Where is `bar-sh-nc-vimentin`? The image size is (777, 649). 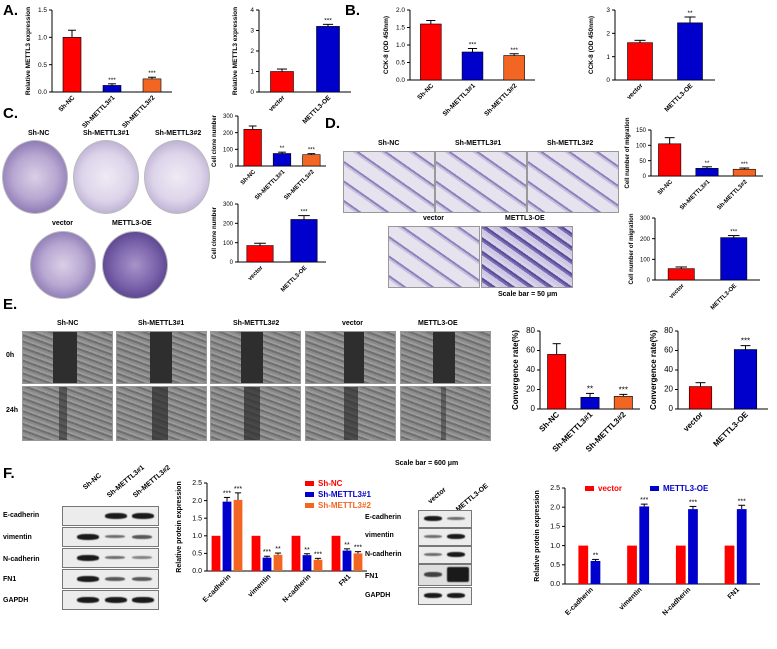
bar-sh-nc-vimentin is located at coordinates (256, 553).